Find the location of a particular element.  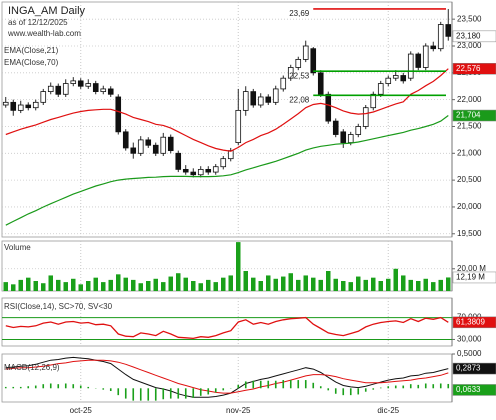

panel-title: Volume is located at coordinates (17, 247).